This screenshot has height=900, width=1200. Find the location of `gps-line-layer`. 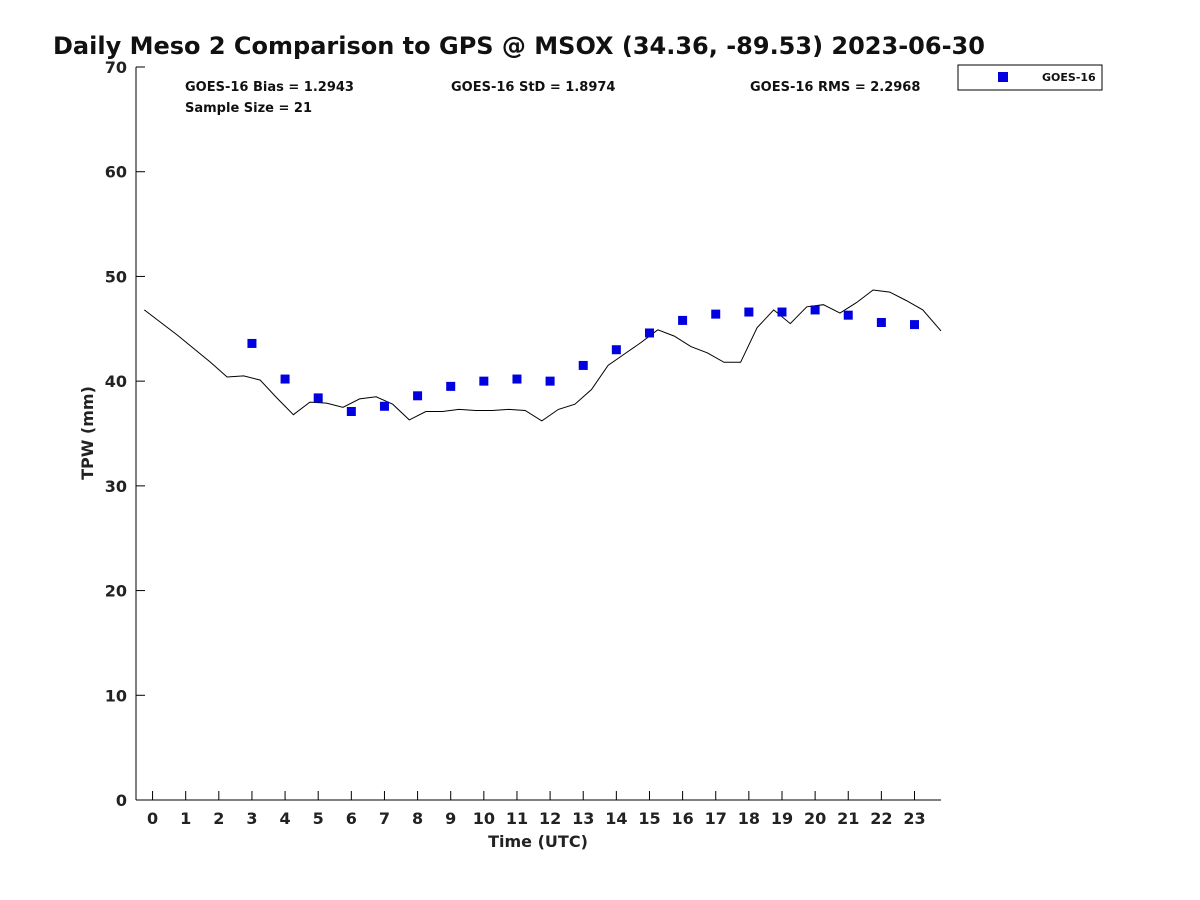

gps-line-layer is located at coordinates (542, 355).